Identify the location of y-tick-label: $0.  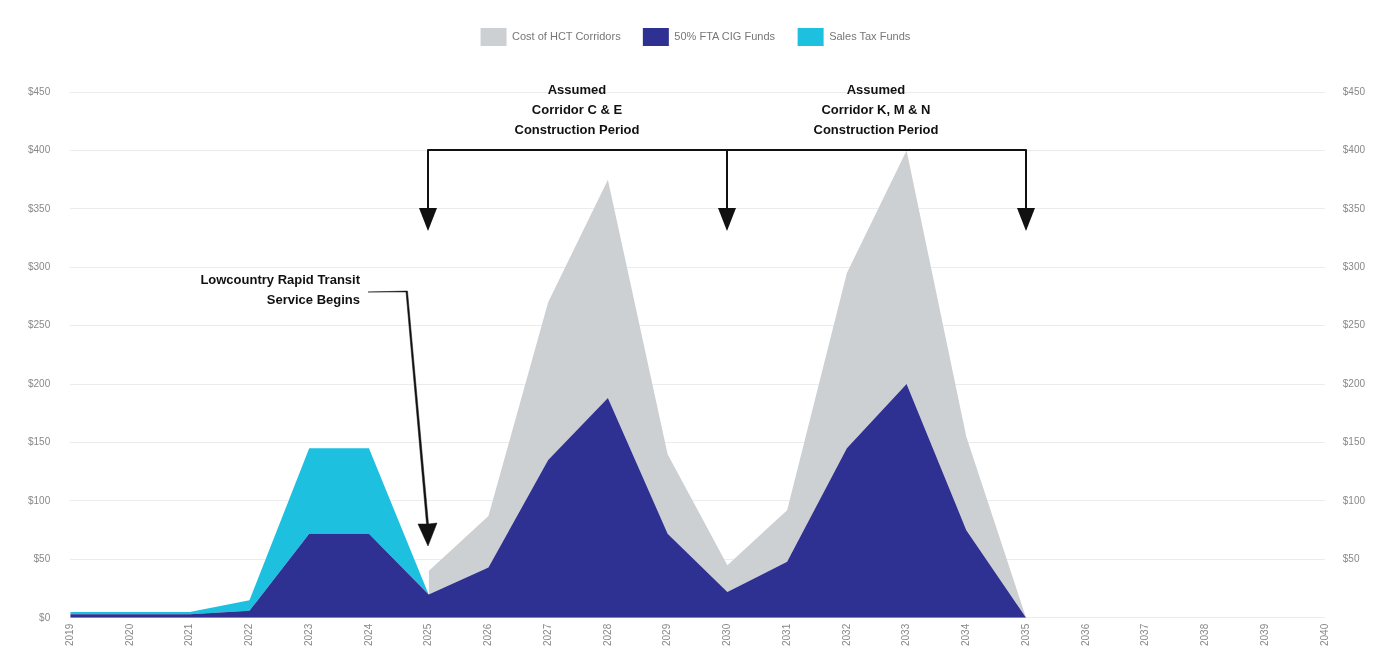
(45, 617).